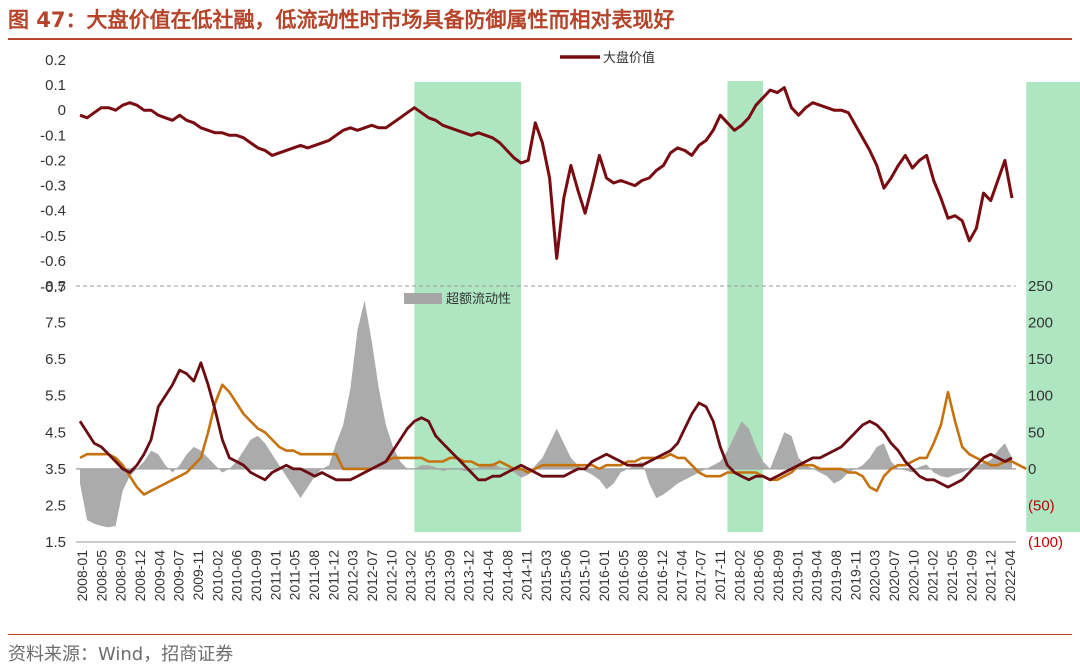 The width and height of the screenshot is (1080, 669). Describe the element at coordinates (1045, 414) in the screenshot. I see `lower-right-y-axis: 250 200 150 100 50 0 (50) (100)` at that location.